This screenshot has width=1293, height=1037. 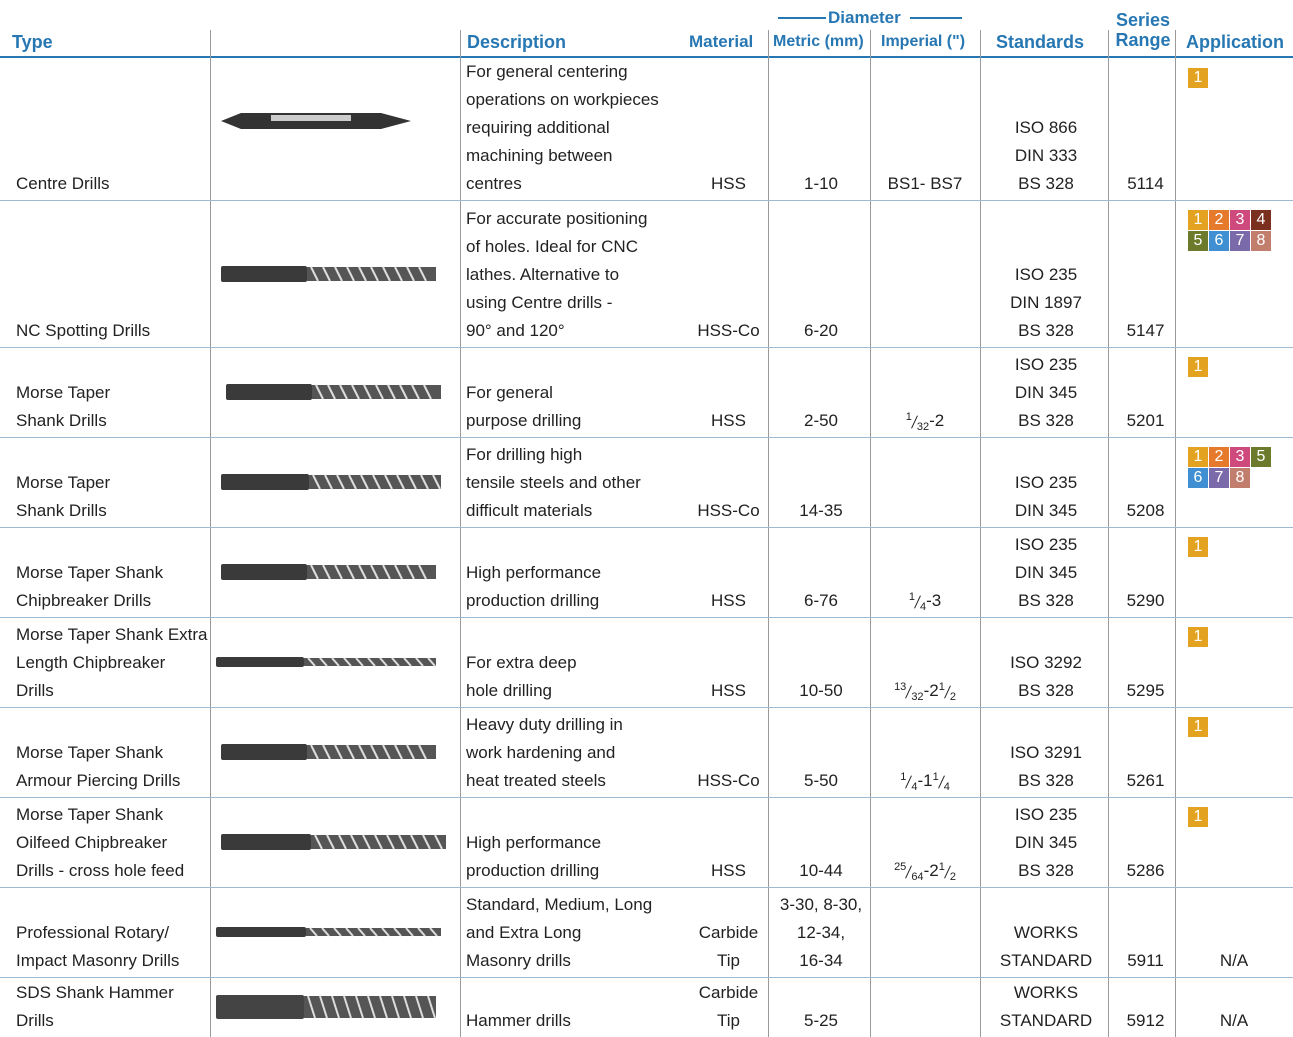 I want to click on series-range: 5261, so click(x=1145, y=780).